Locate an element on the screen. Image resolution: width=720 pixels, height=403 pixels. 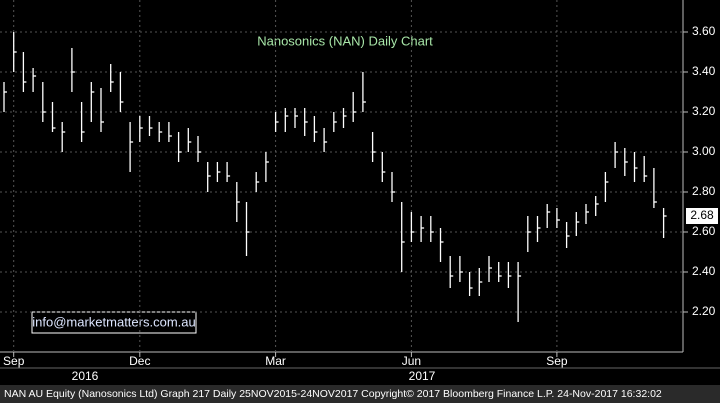
annotation-box is located at coordinates (114, 322).